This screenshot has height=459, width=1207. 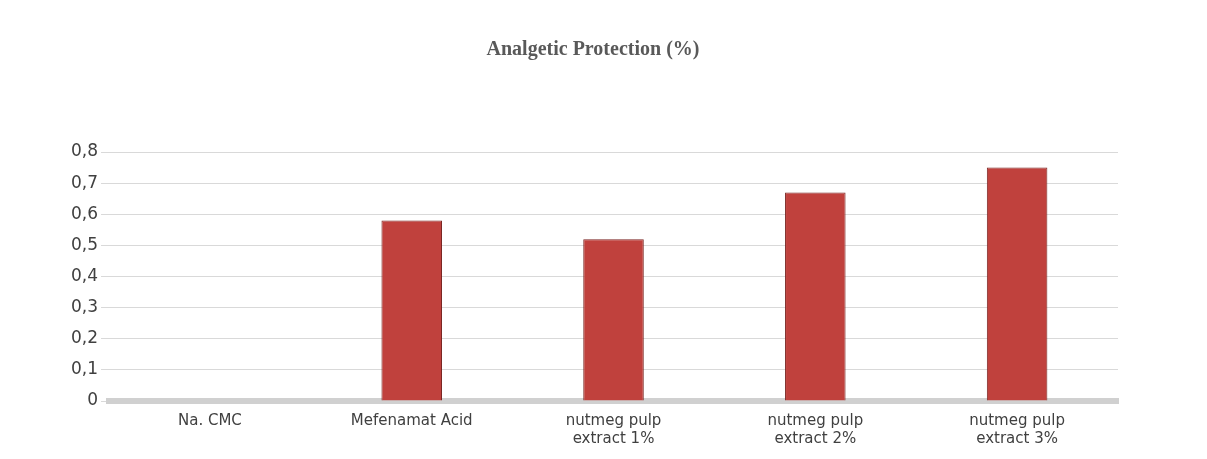 I want to click on y-tick-label: 0,2, so click(x=84, y=337).